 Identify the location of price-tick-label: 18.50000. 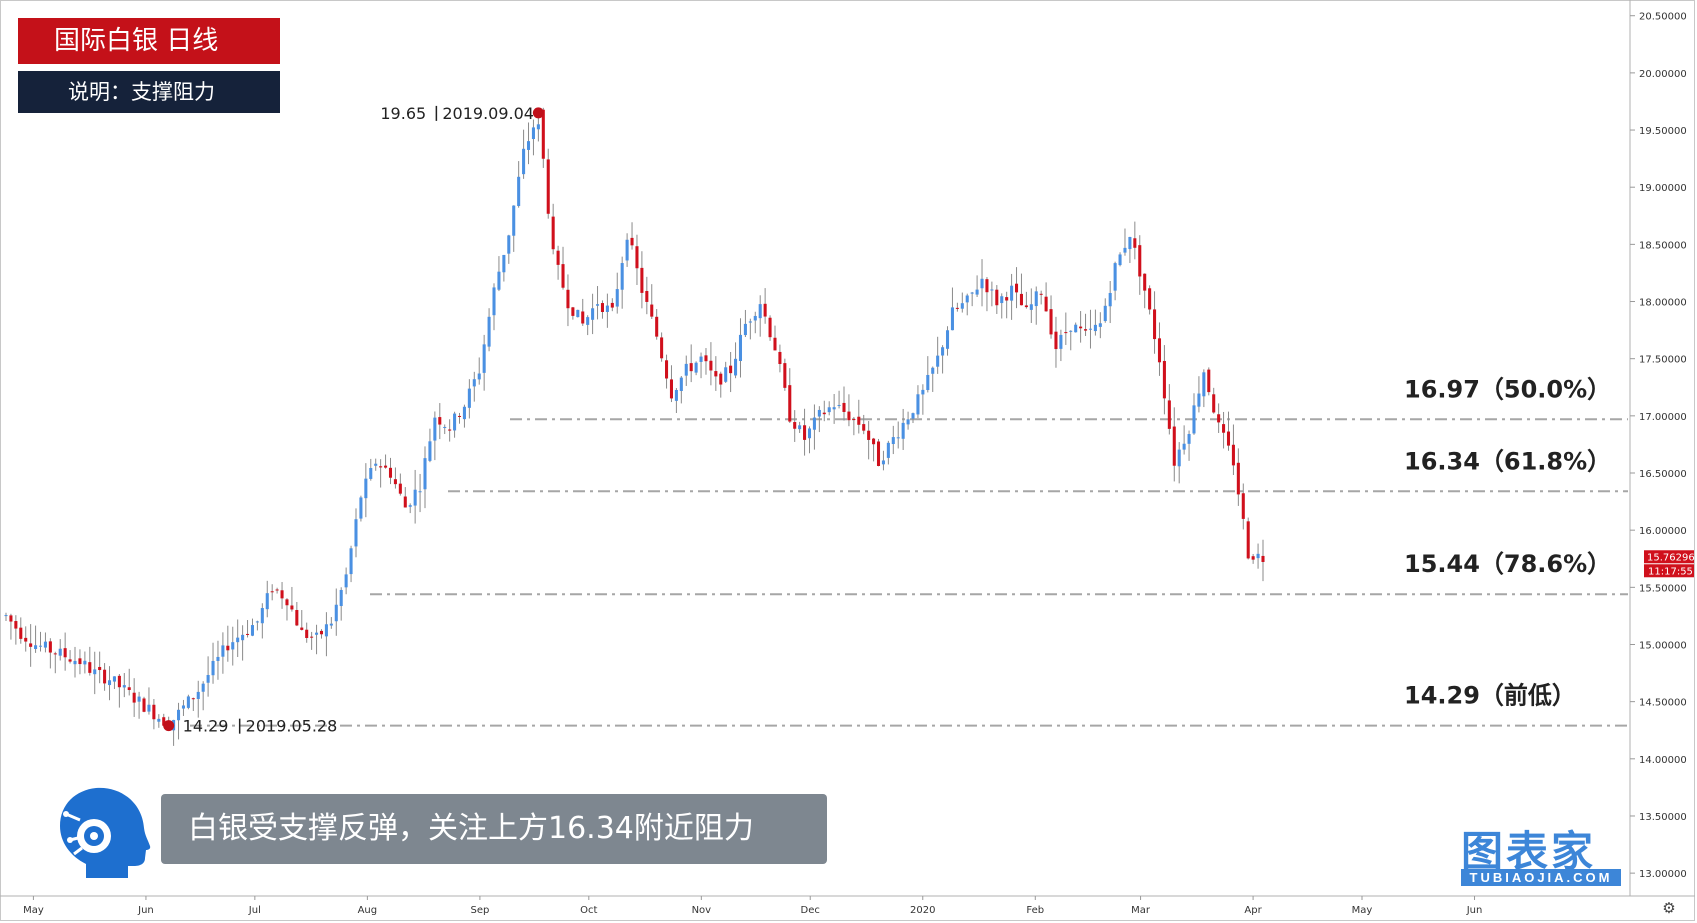
(1663, 245).